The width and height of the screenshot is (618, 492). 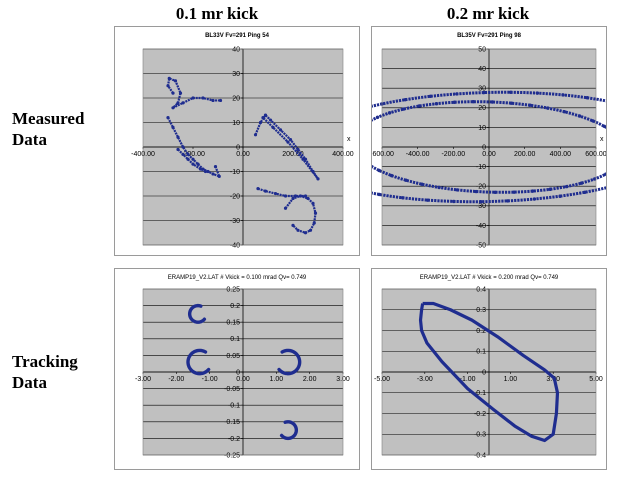 I want to click on y-tick-label: 0.15, so click(x=233, y=323).